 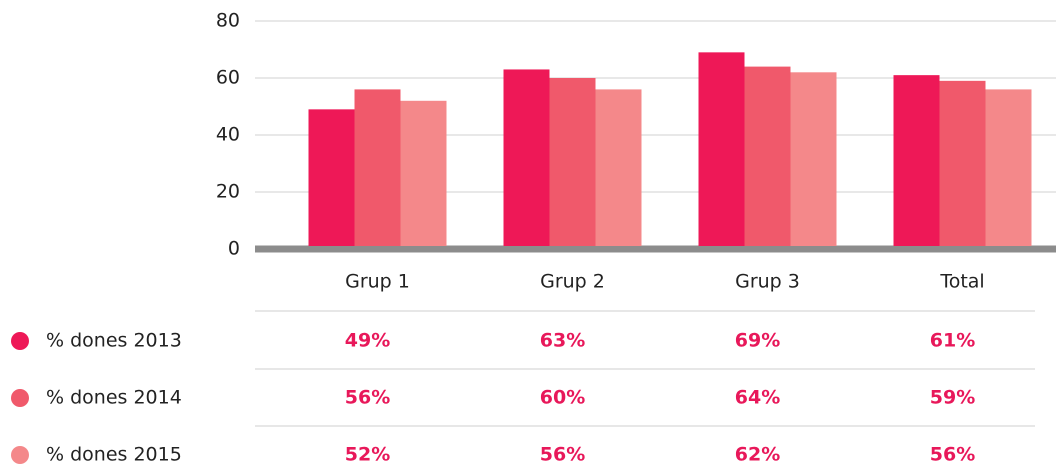 I want to click on y-tick-label: 60, so click(x=228, y=78).